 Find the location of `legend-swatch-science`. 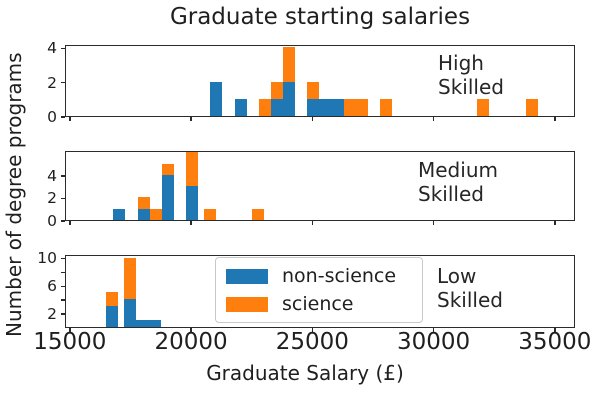

legend-swatch-science is located at coordinates (247, 304).